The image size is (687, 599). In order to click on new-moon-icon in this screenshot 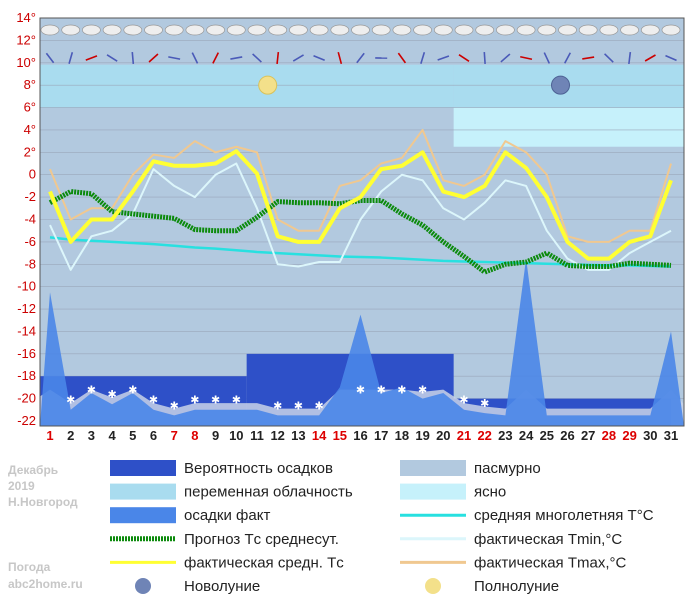, I will do `click(560, 85)`.